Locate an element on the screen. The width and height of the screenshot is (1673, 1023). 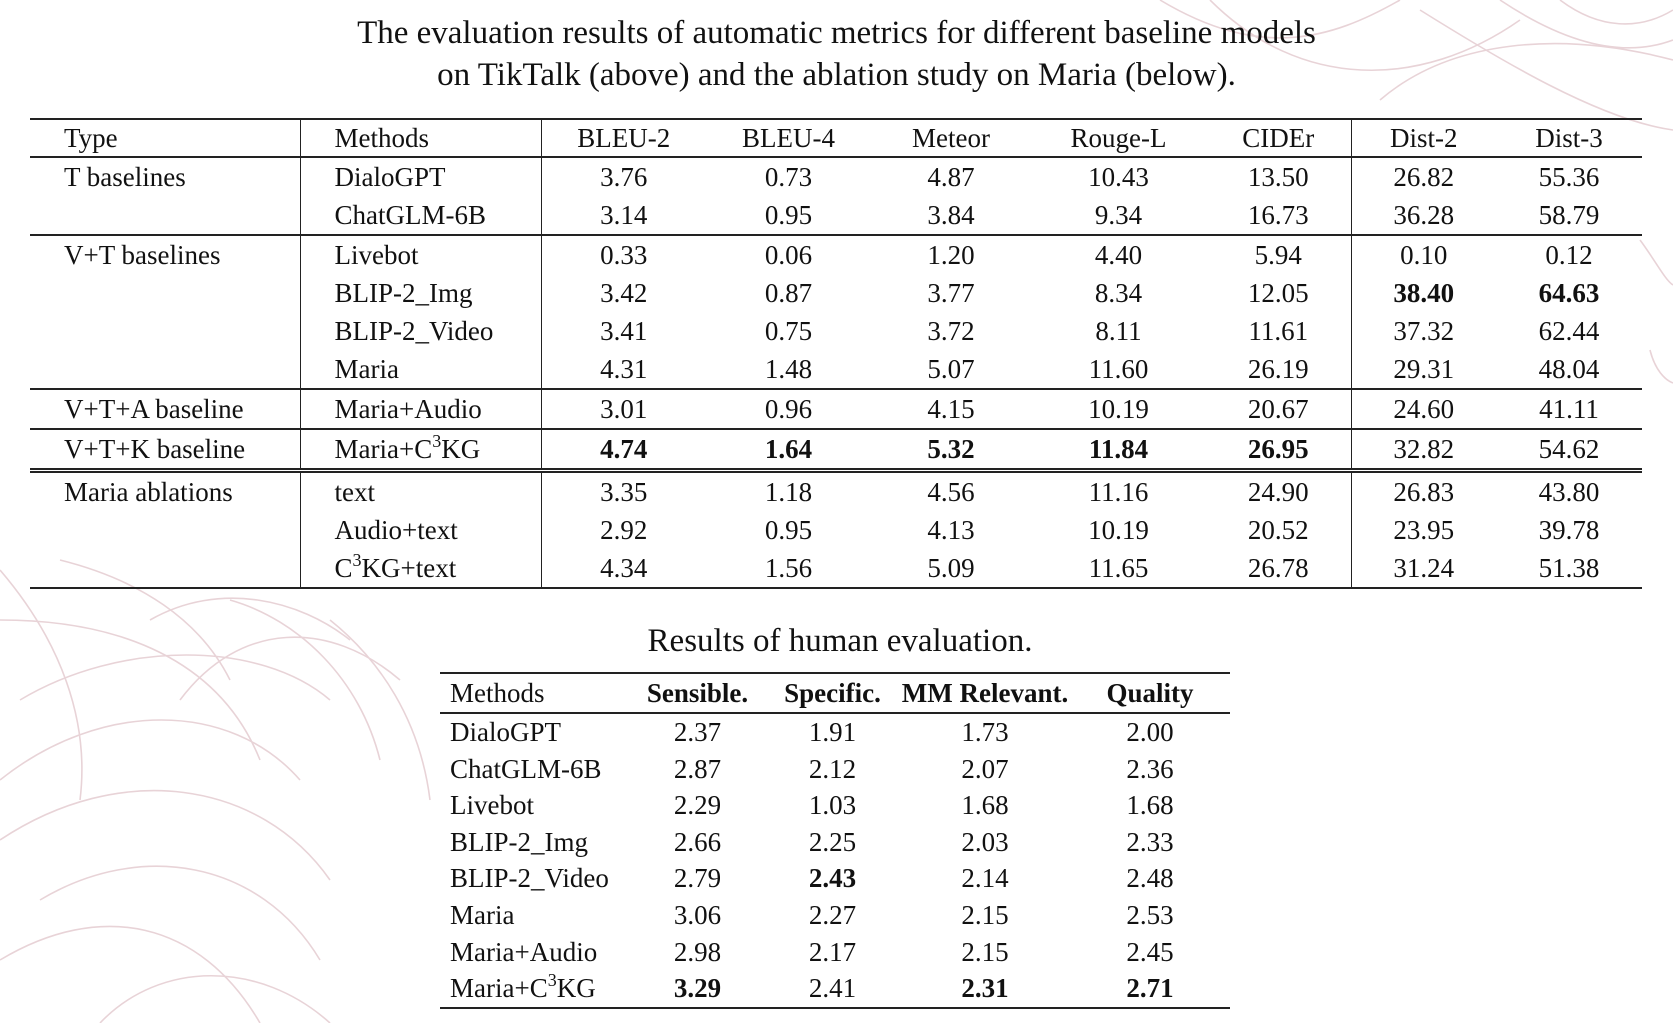
cell-value: 11.60 is located at coordinates (1118, 370).